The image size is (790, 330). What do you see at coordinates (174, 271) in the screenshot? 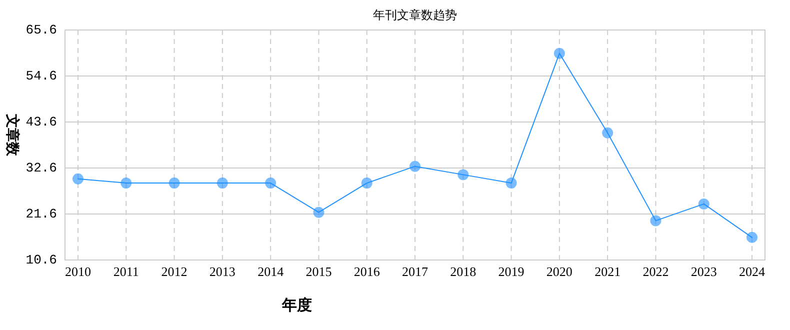
I see `x-tick-label: 2012` at bounding box center [174, 271].